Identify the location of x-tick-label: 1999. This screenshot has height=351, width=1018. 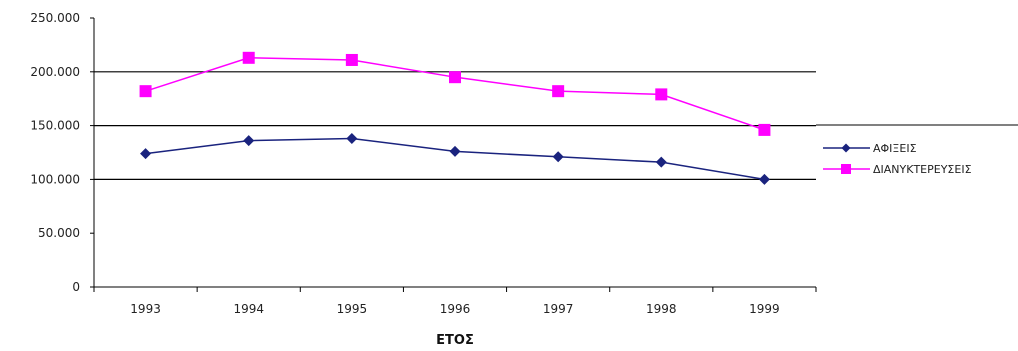
(764, 309).